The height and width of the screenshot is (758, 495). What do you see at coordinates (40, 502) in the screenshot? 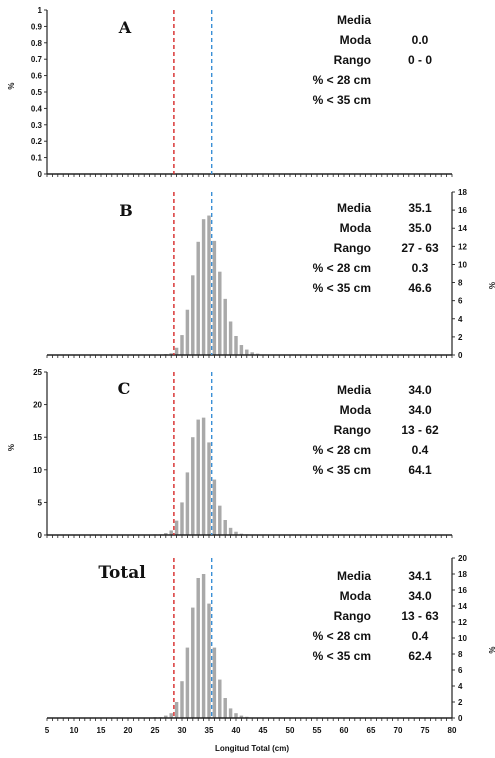
I see `y-tick-label: 5` at bounding box center [40, 502].